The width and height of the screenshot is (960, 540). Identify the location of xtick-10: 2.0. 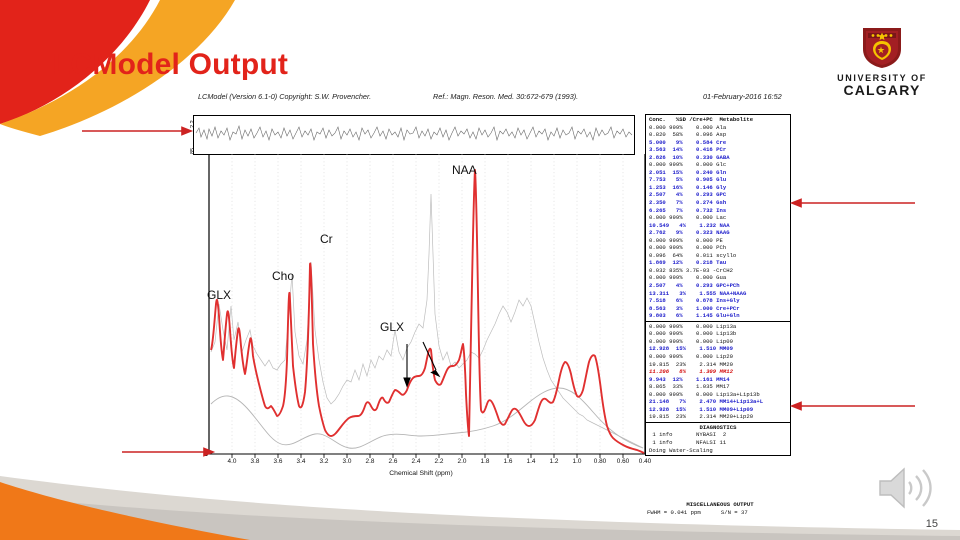
(462, 461).